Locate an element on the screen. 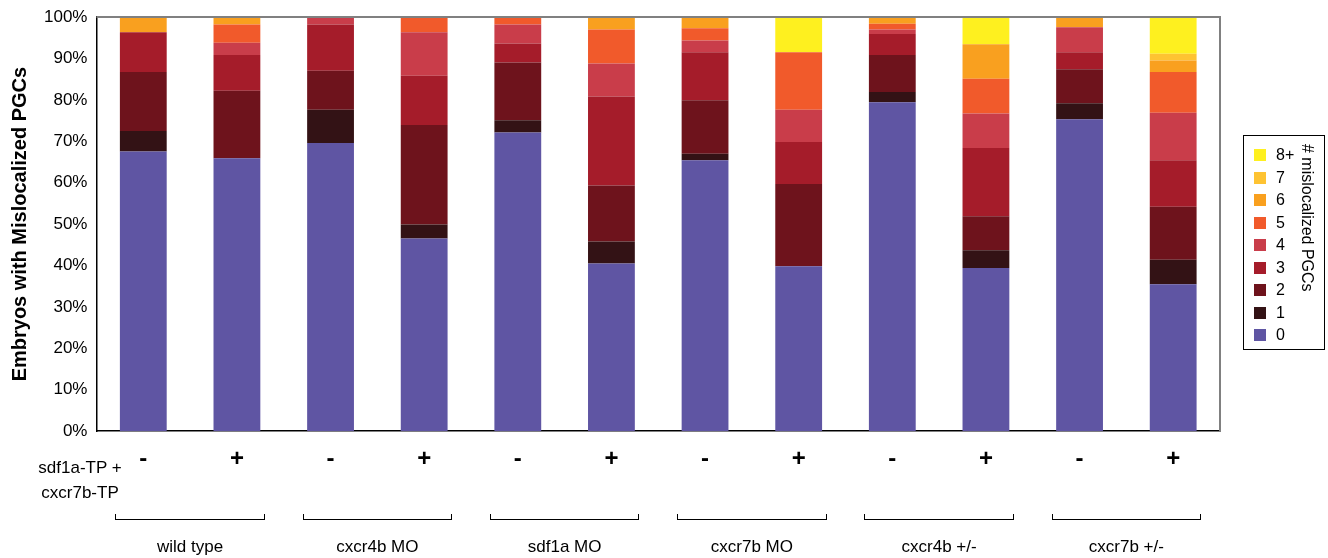 This screenshot has height=558, width=1328. y-tick-label: 60% is located at coordinates (70, 182).